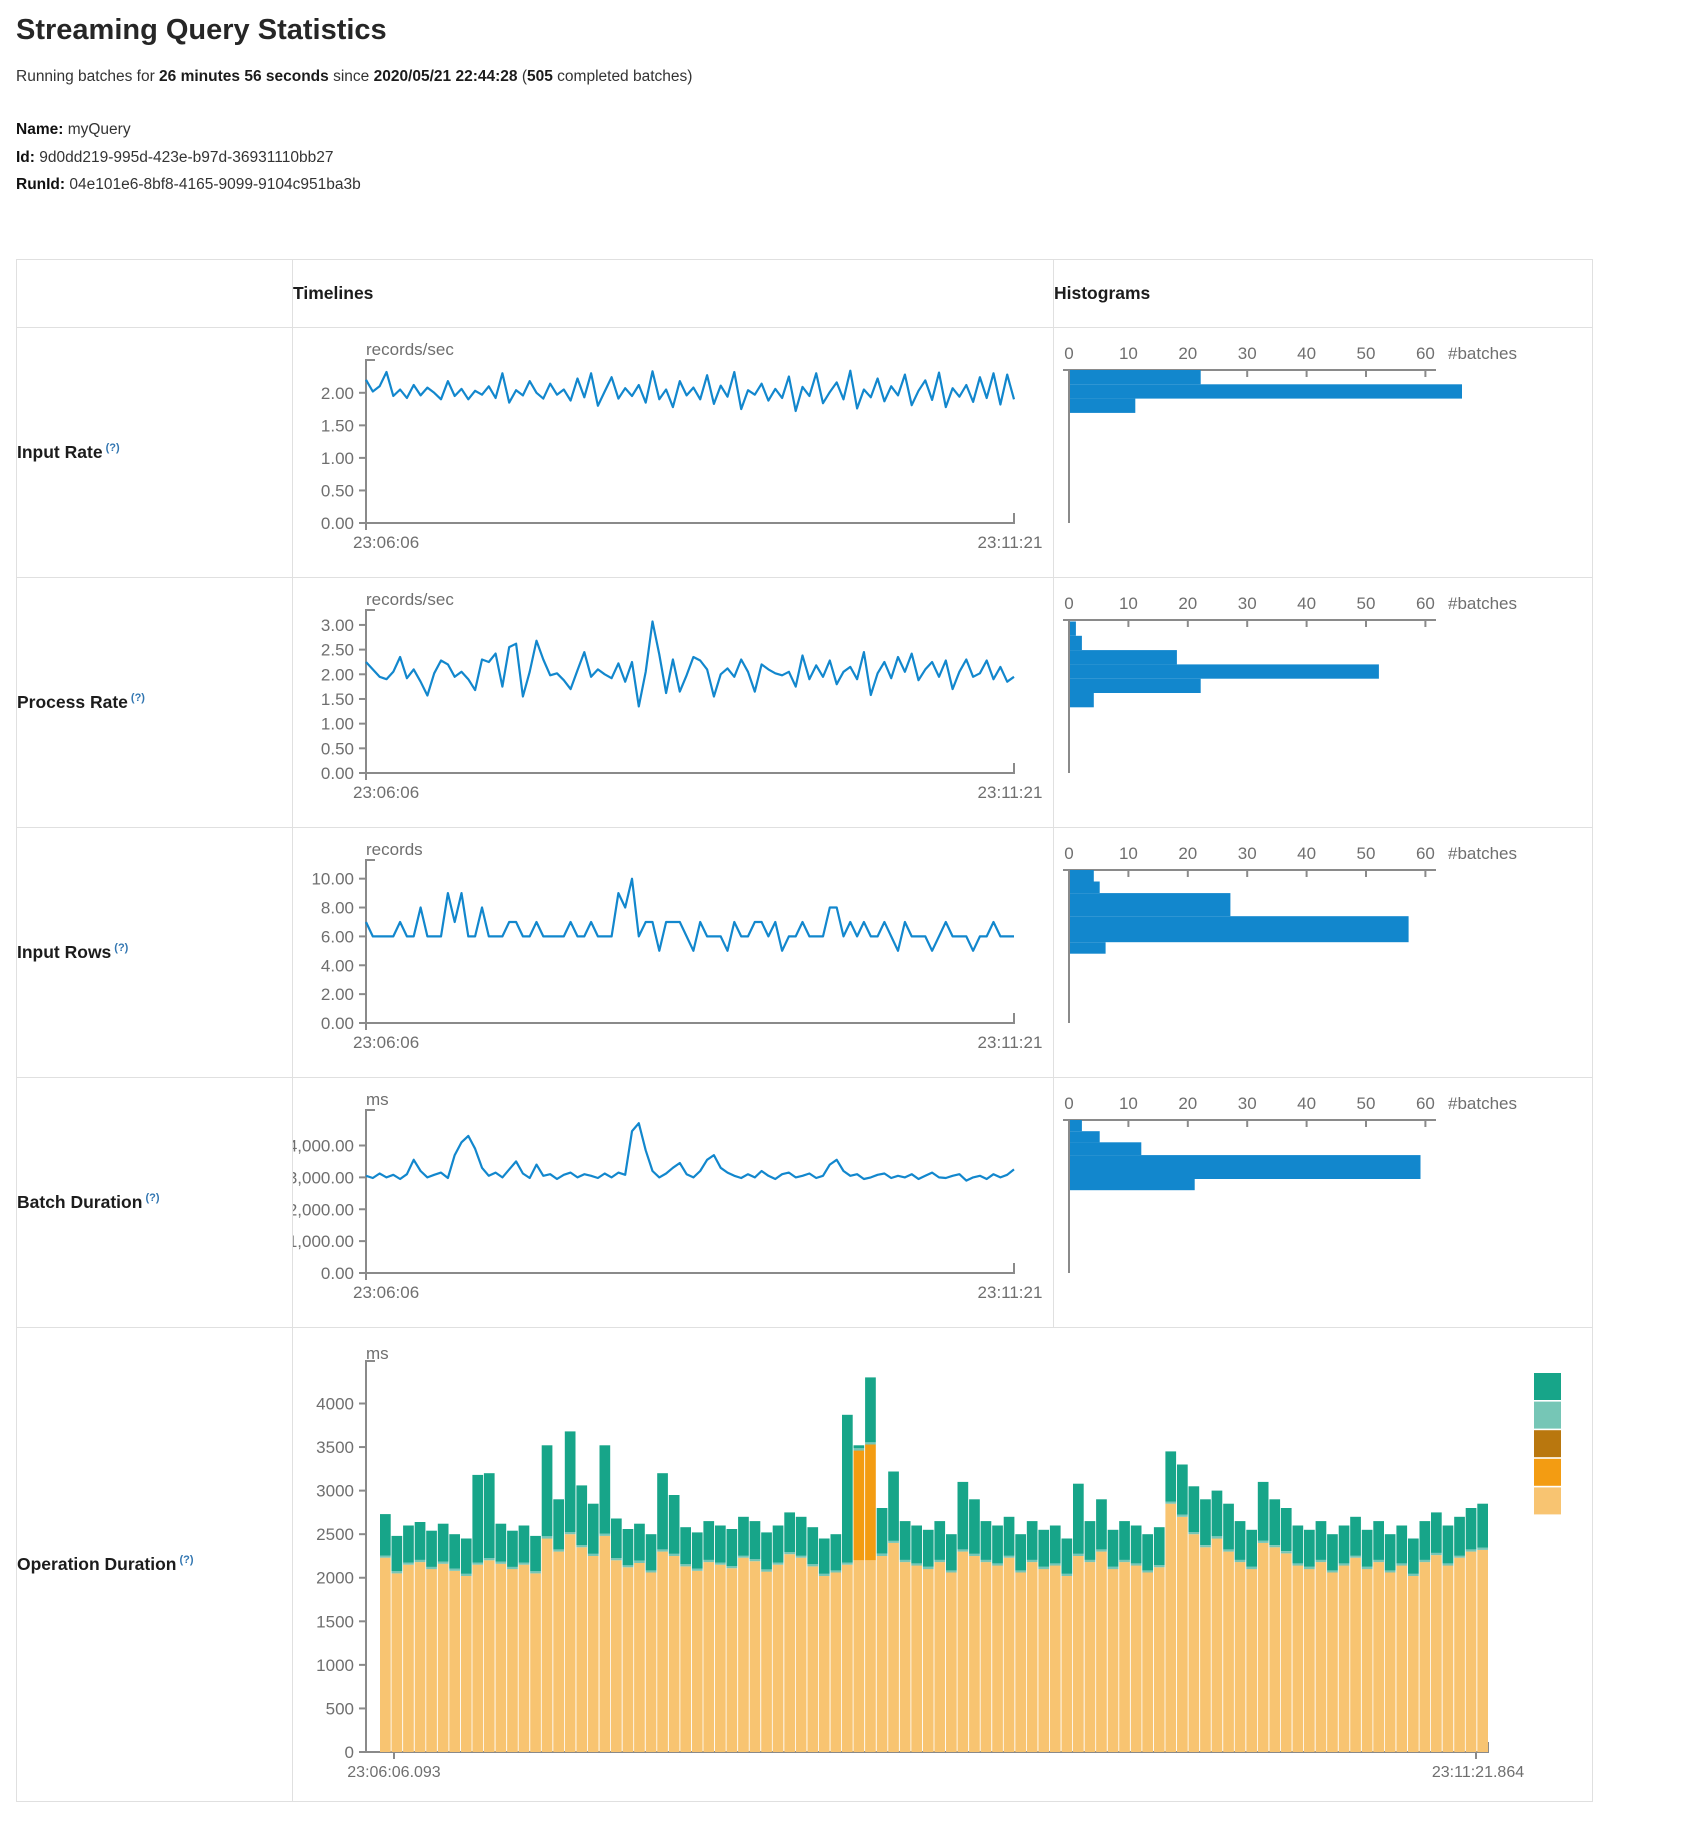  What do you see at coordinates (335, 1403) in the screenshot?
I see `svg-text: 4000` at bounding box center [335, 1403].